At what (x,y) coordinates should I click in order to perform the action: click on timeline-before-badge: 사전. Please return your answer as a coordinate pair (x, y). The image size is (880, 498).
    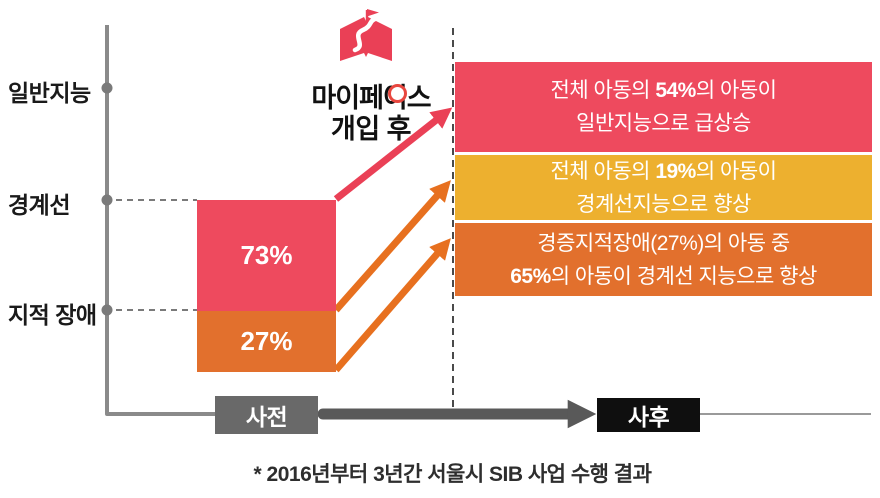
    Looking at the image, I should click on (266, 415).